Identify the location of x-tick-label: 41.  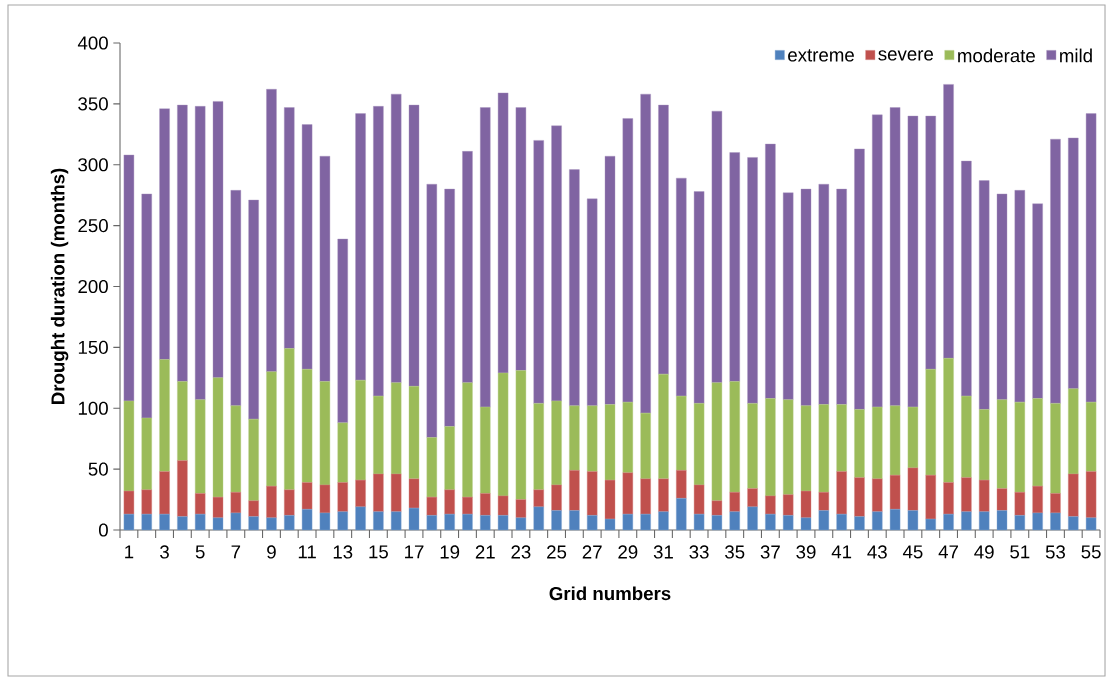
(841, 552).